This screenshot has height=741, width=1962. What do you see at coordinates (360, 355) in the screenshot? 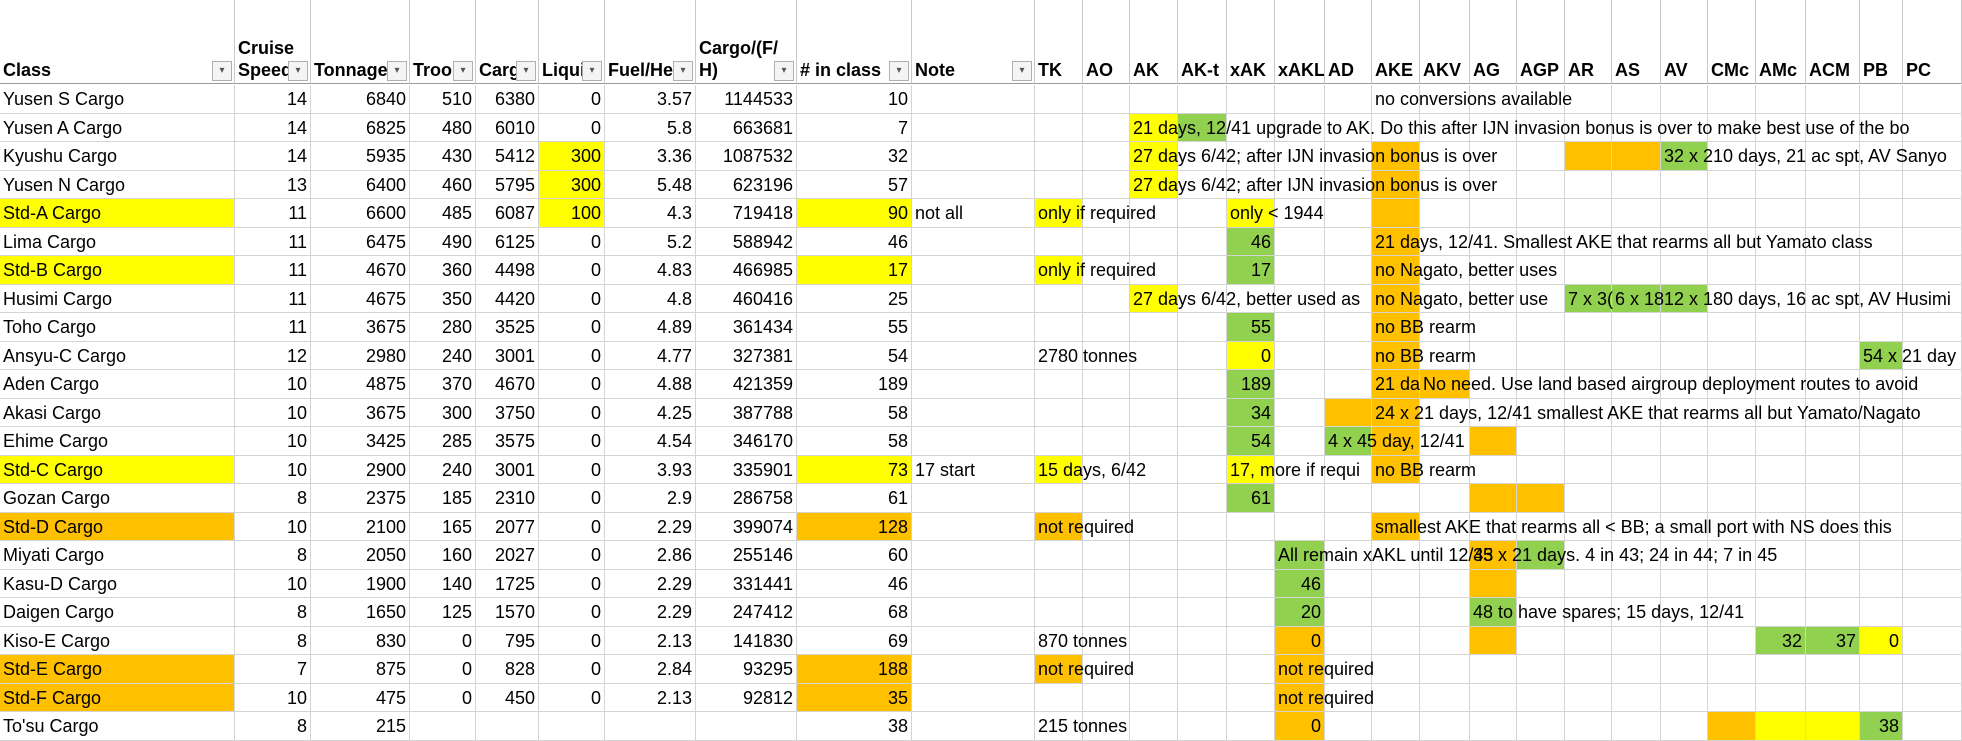
I see `cell-tonnage: 2980` at bounding box center [360, 355].